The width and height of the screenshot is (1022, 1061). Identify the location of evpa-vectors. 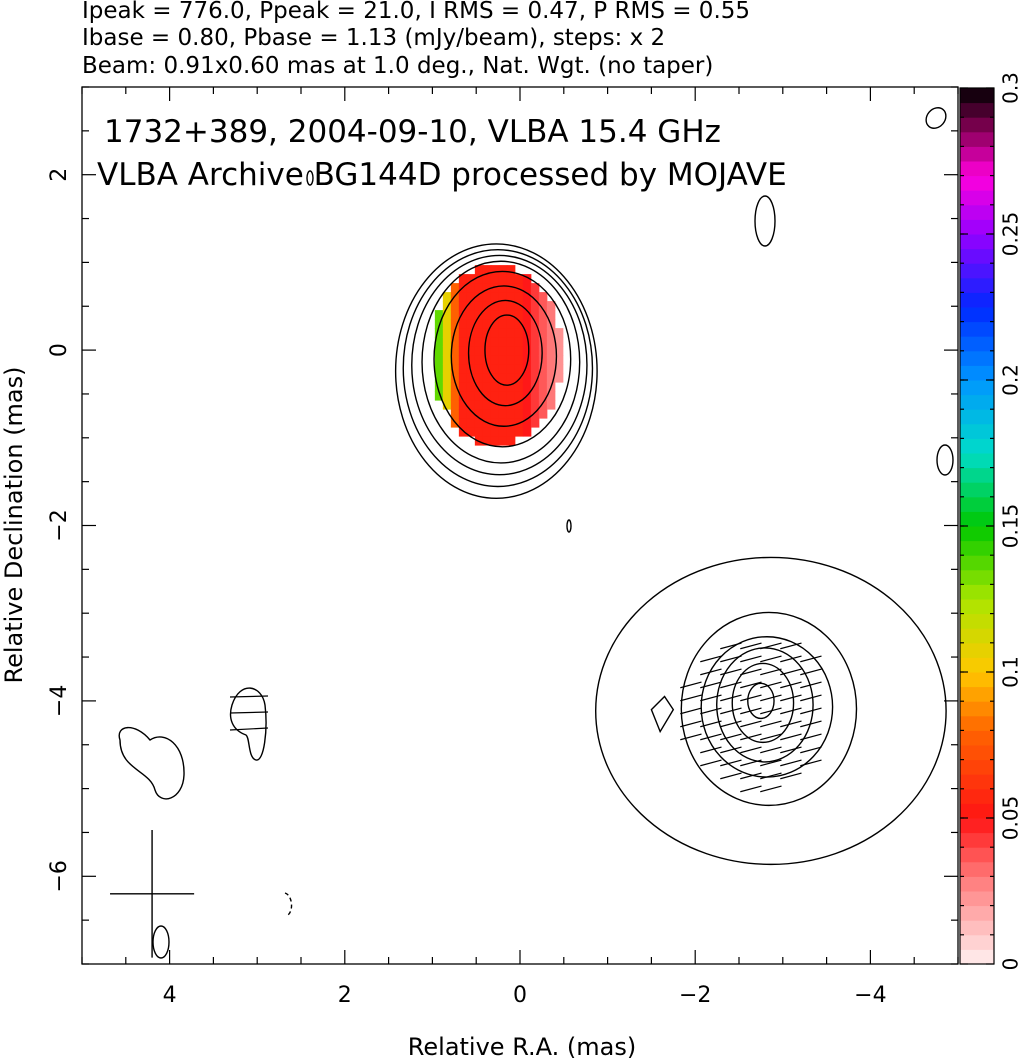
(751, 717).